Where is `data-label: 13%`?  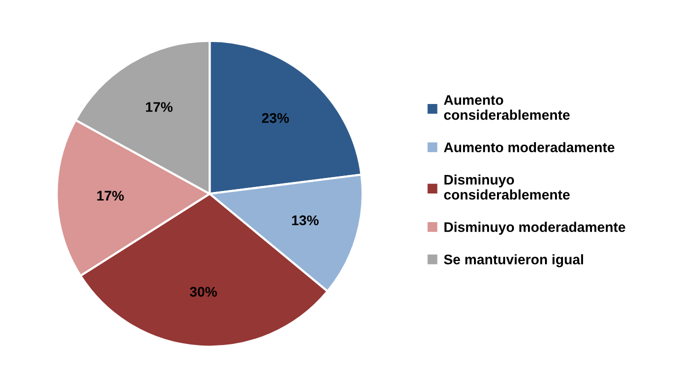 data-label: 13% is located at coordinates (305, 220).